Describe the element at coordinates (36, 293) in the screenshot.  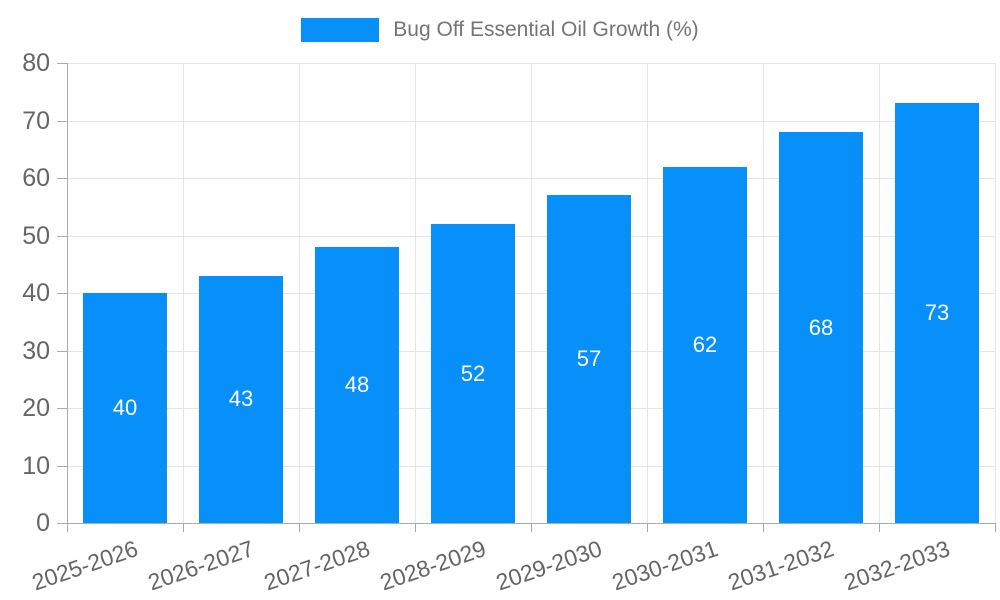
I see `y-tick-label: 40` at that location.